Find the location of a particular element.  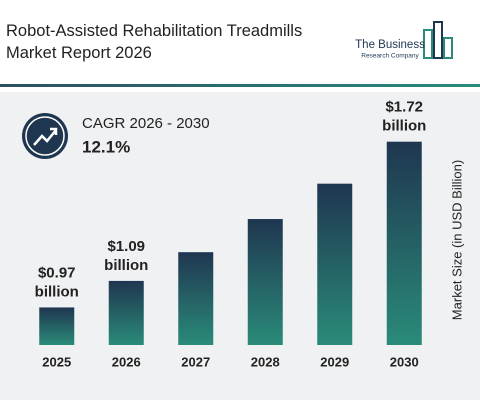

data-label: $1.09 billion is located at coordinates (126, 256).